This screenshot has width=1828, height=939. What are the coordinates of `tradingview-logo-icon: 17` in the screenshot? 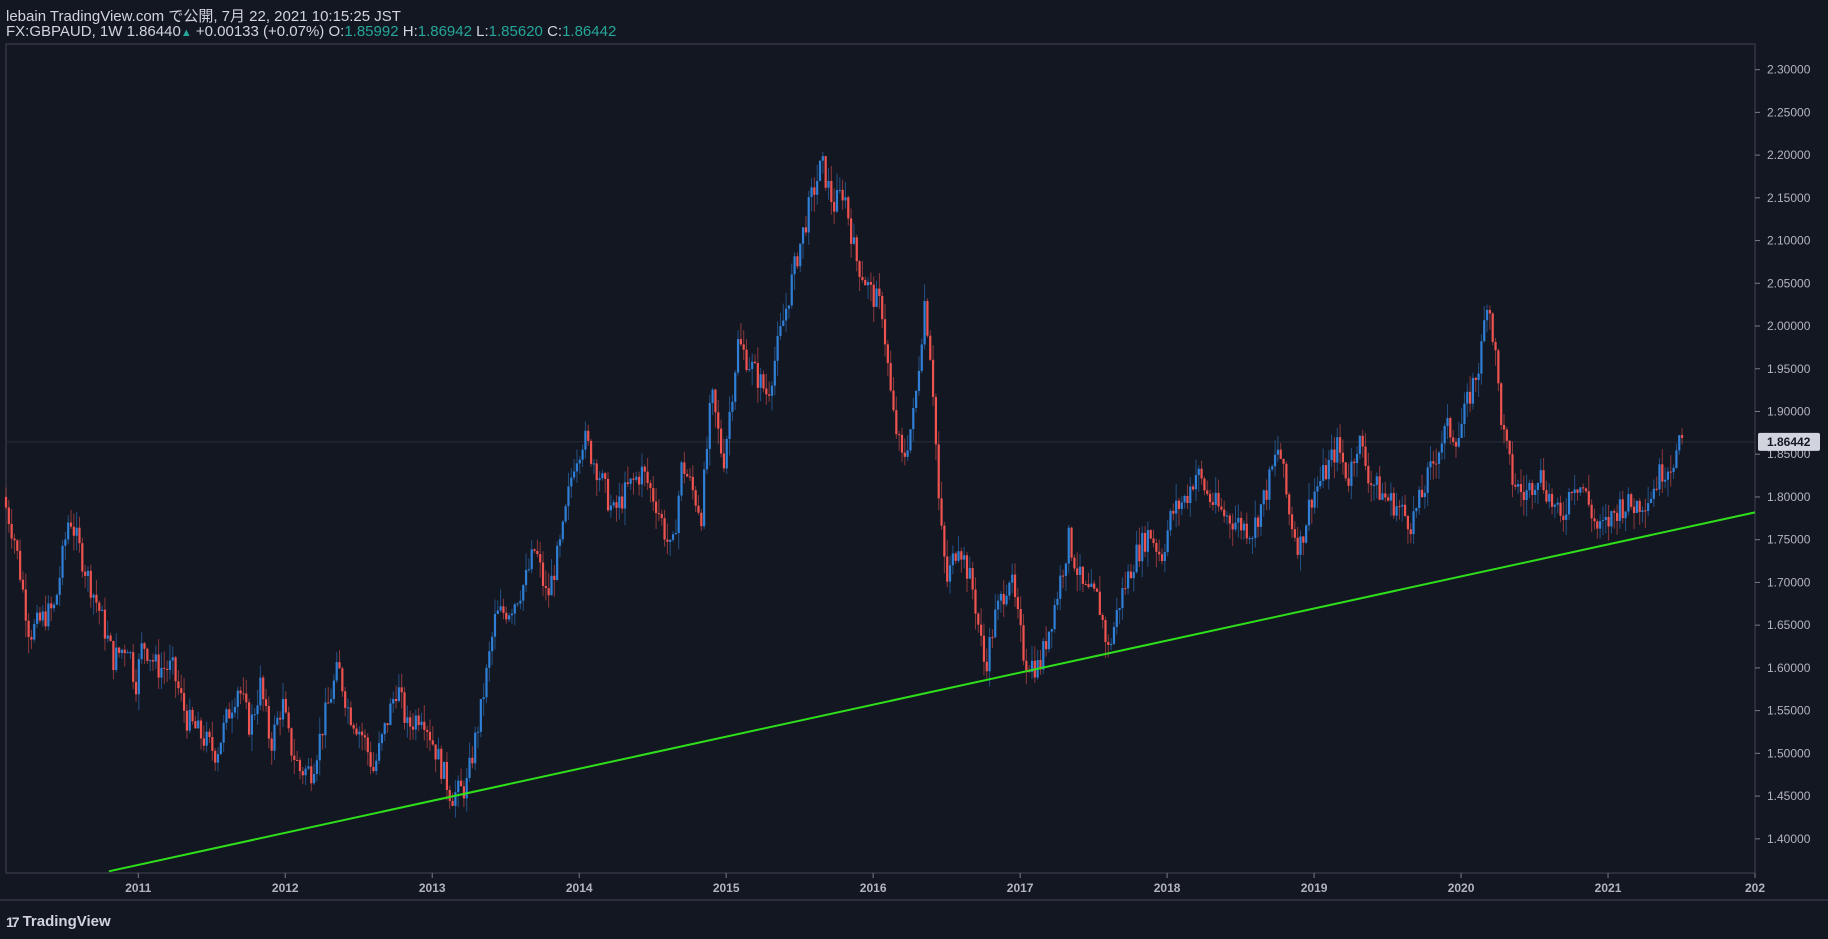 It's located at (13, 921).